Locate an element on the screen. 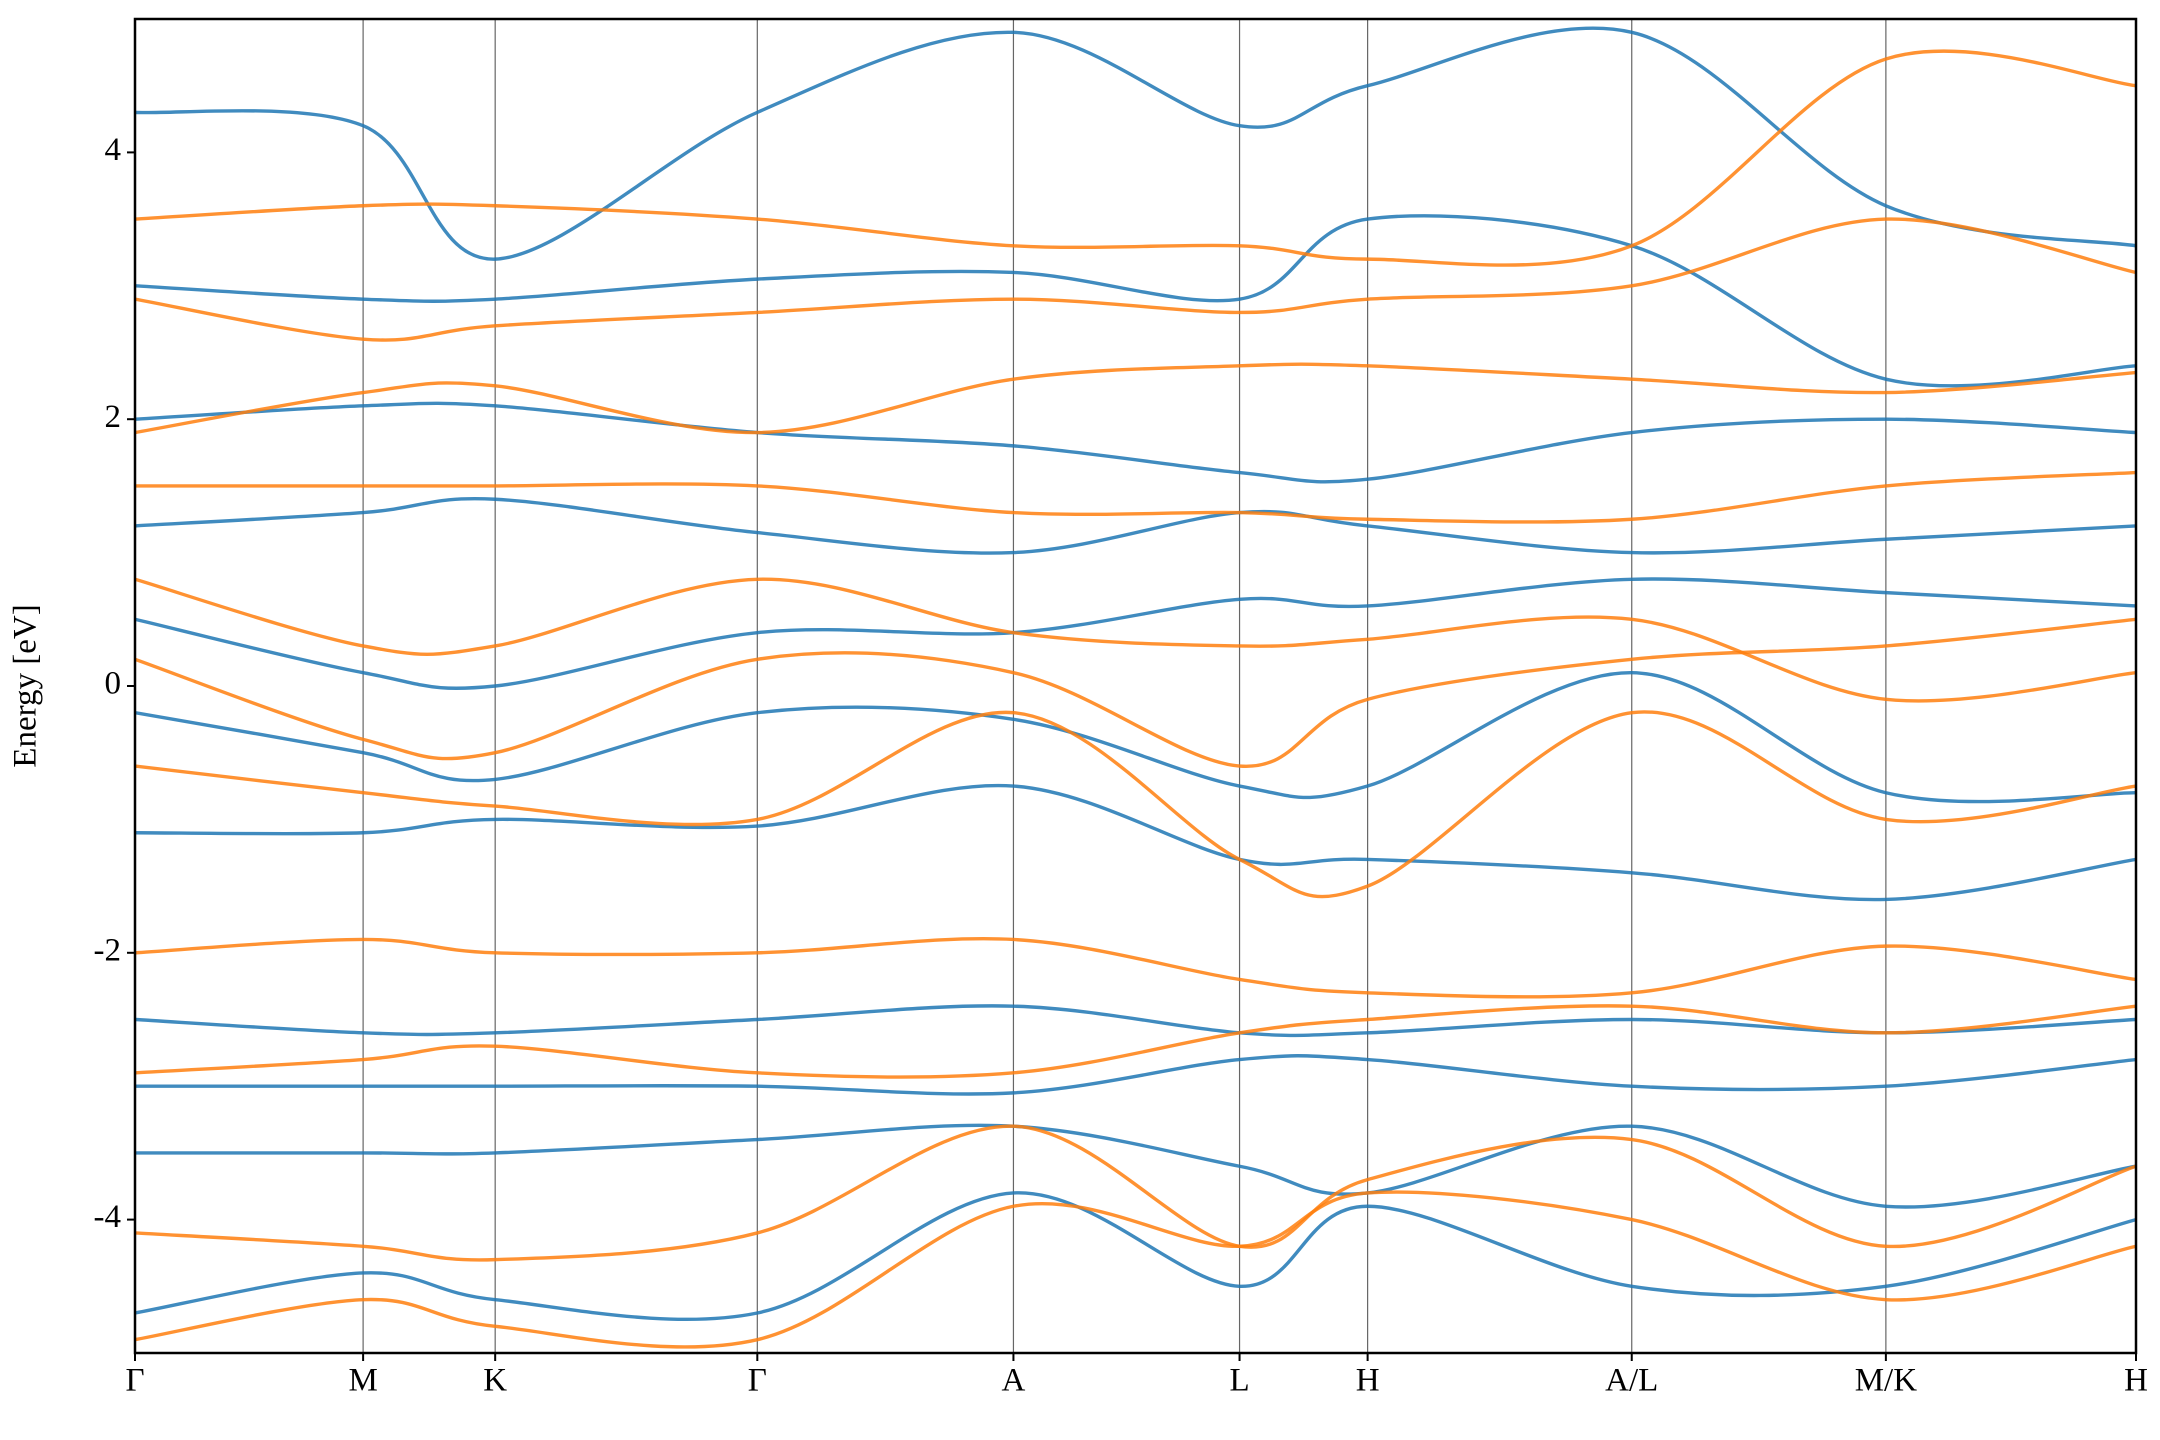 The width and height of the screenshot is (2160, 1440). x-tick-label: A/L is located at coordinates (1631, 1381).